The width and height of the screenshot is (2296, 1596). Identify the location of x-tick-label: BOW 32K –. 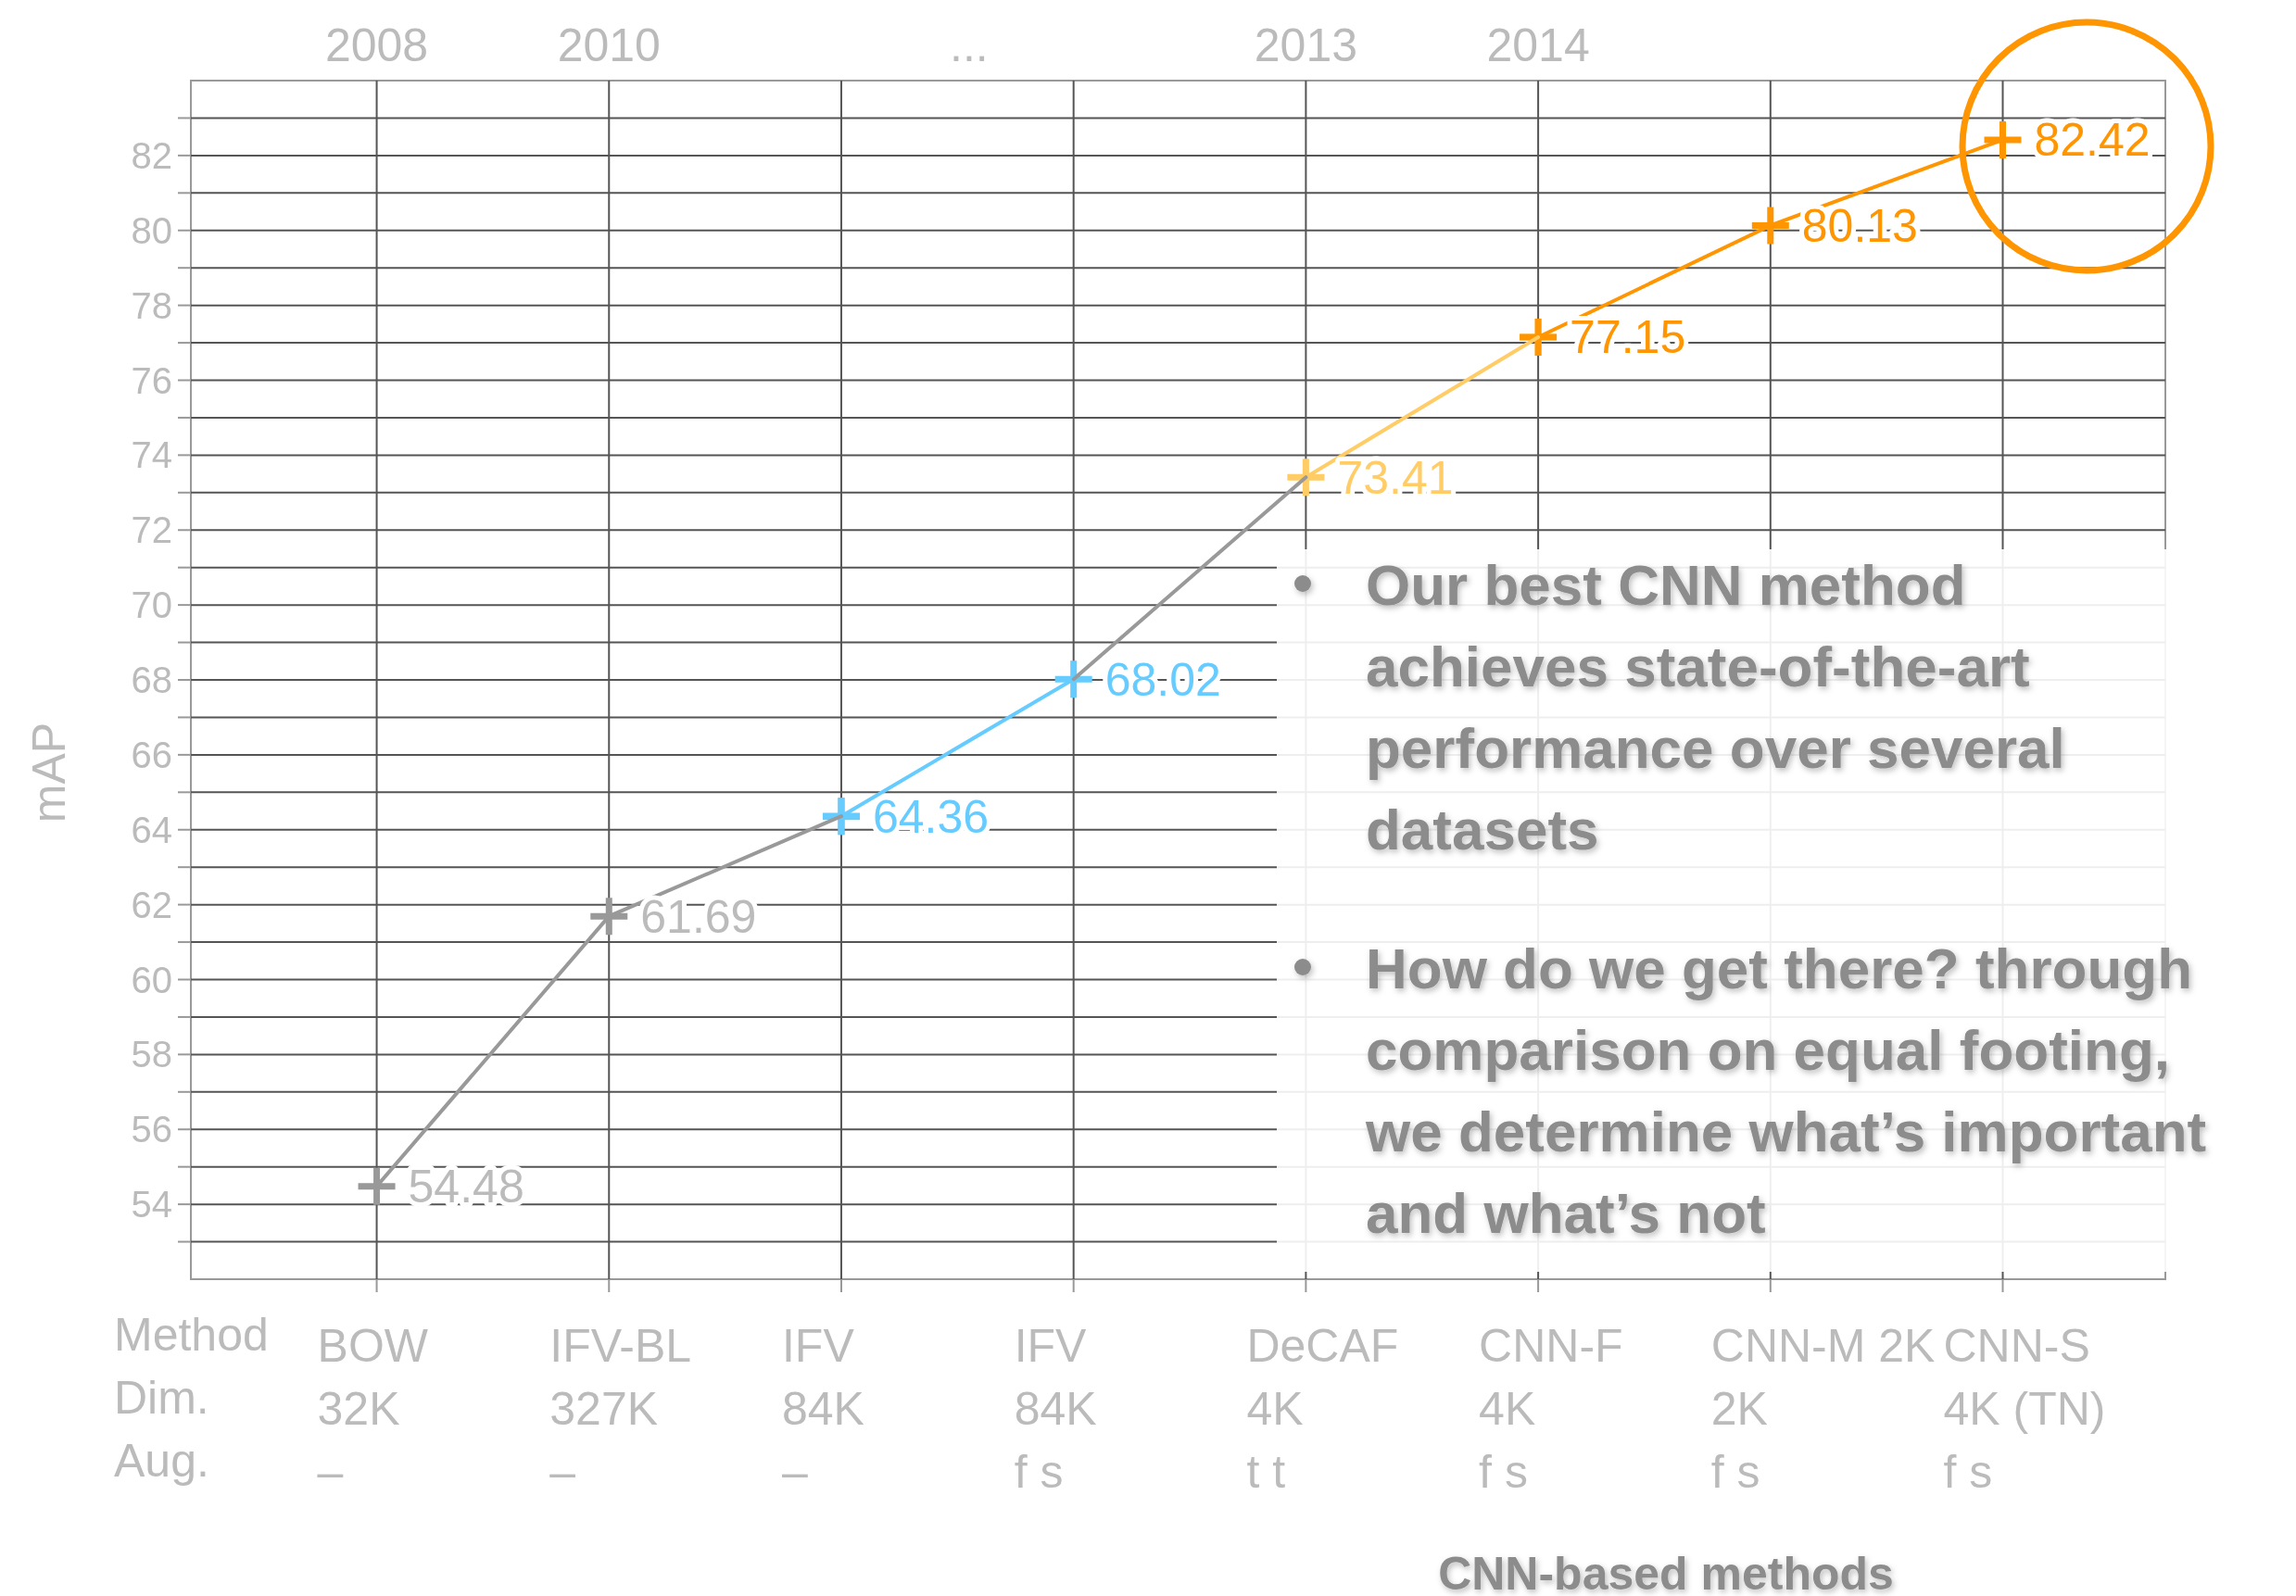
(373, 1409).